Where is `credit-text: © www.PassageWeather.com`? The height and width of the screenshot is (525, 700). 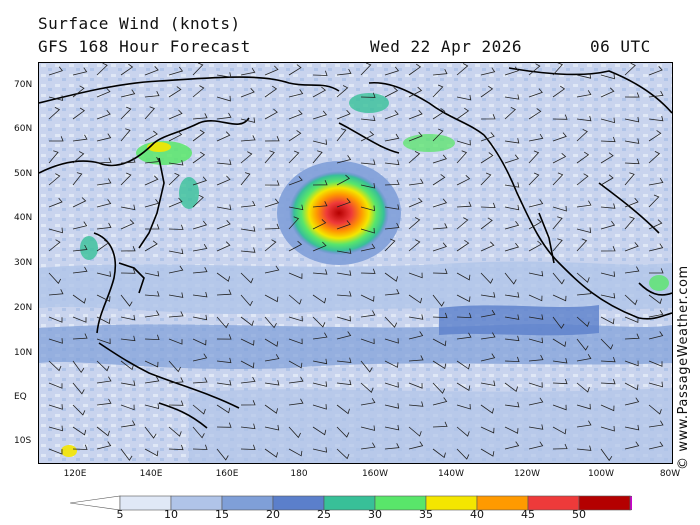 credit-text: © www.PassageWeather.com is located at coordinates (683, 367).